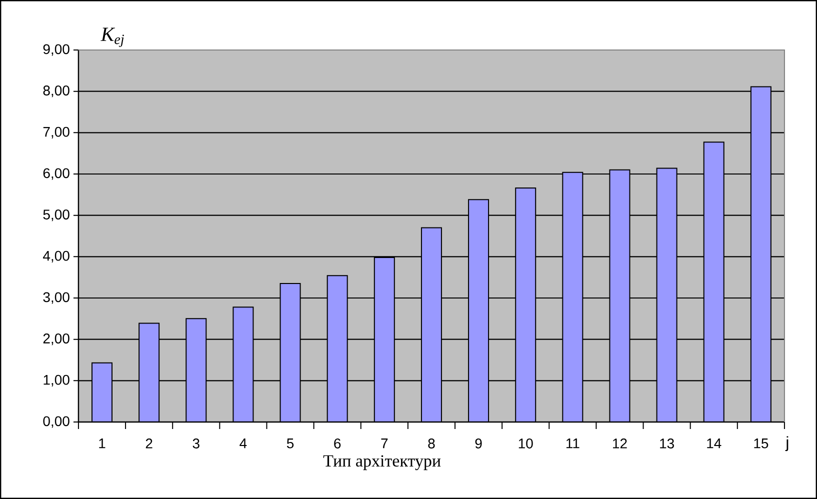 This screenshot has width=817, height=499. Describe the element at coordinates (290, 443) in the screenshot. I see `x-tick-label: 5` at that location.